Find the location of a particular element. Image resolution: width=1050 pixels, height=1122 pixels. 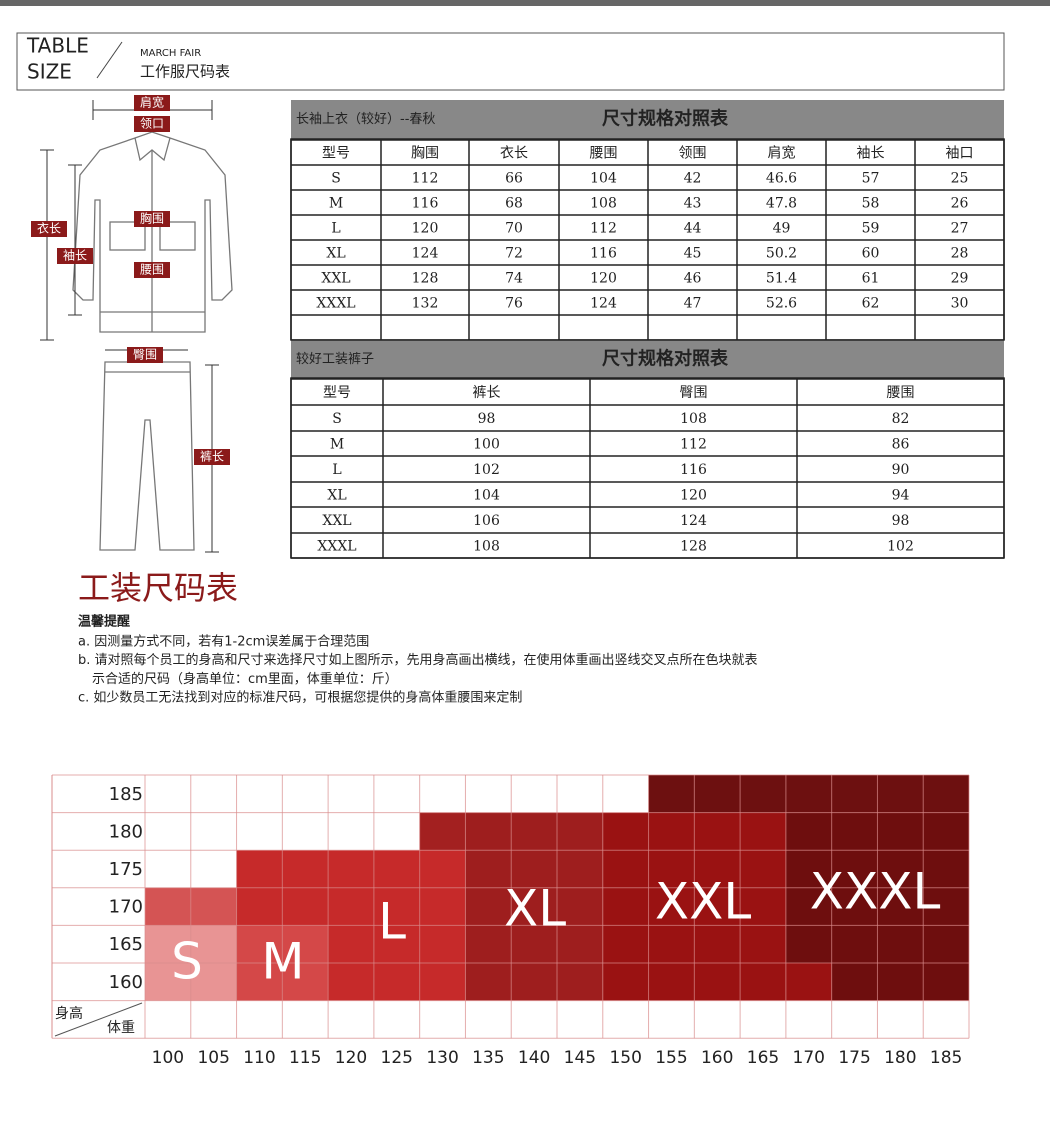

table-cell: 72 is located at coordinates (514, 254).